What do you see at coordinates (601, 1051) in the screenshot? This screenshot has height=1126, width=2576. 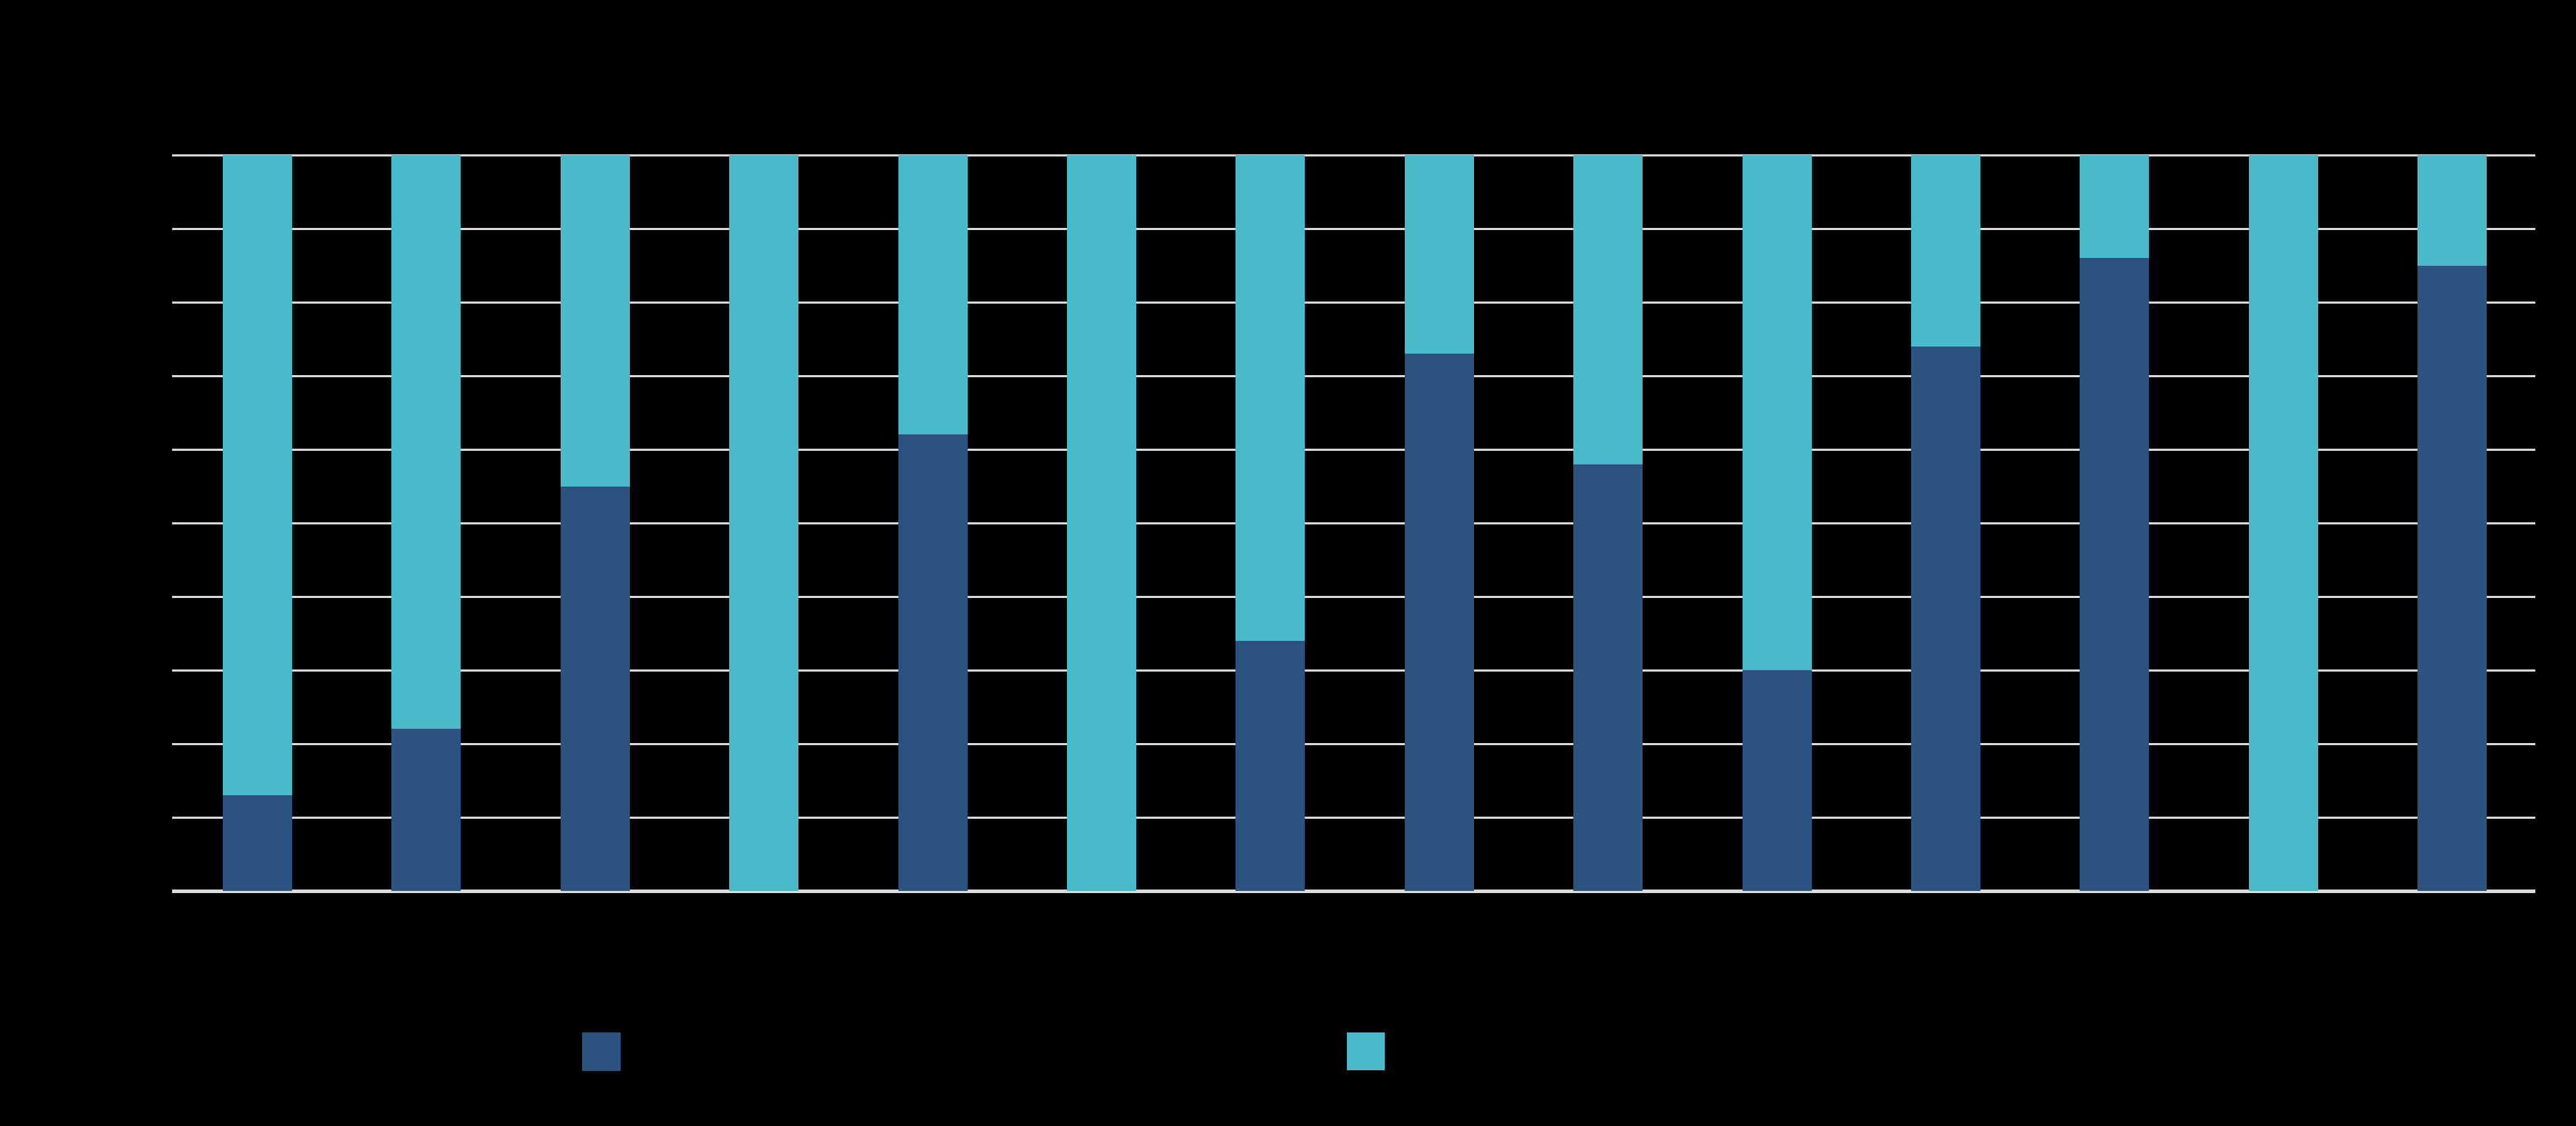 I see `legend-swatch-dark-blue` at bounding box center [601, 1051].